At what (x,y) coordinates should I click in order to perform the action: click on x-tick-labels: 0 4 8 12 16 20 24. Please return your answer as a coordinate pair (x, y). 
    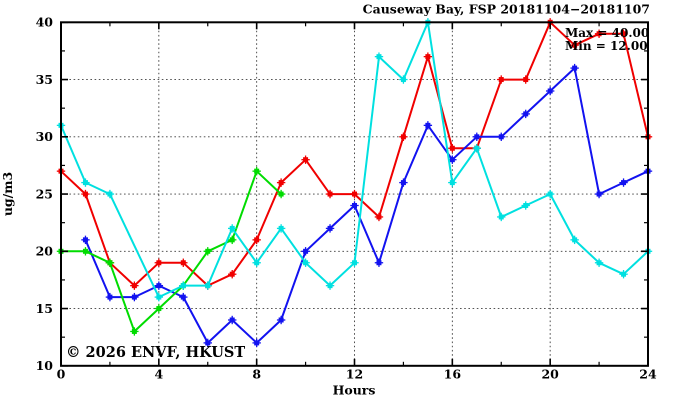
    Looking at the image, I should click on (357, 374).